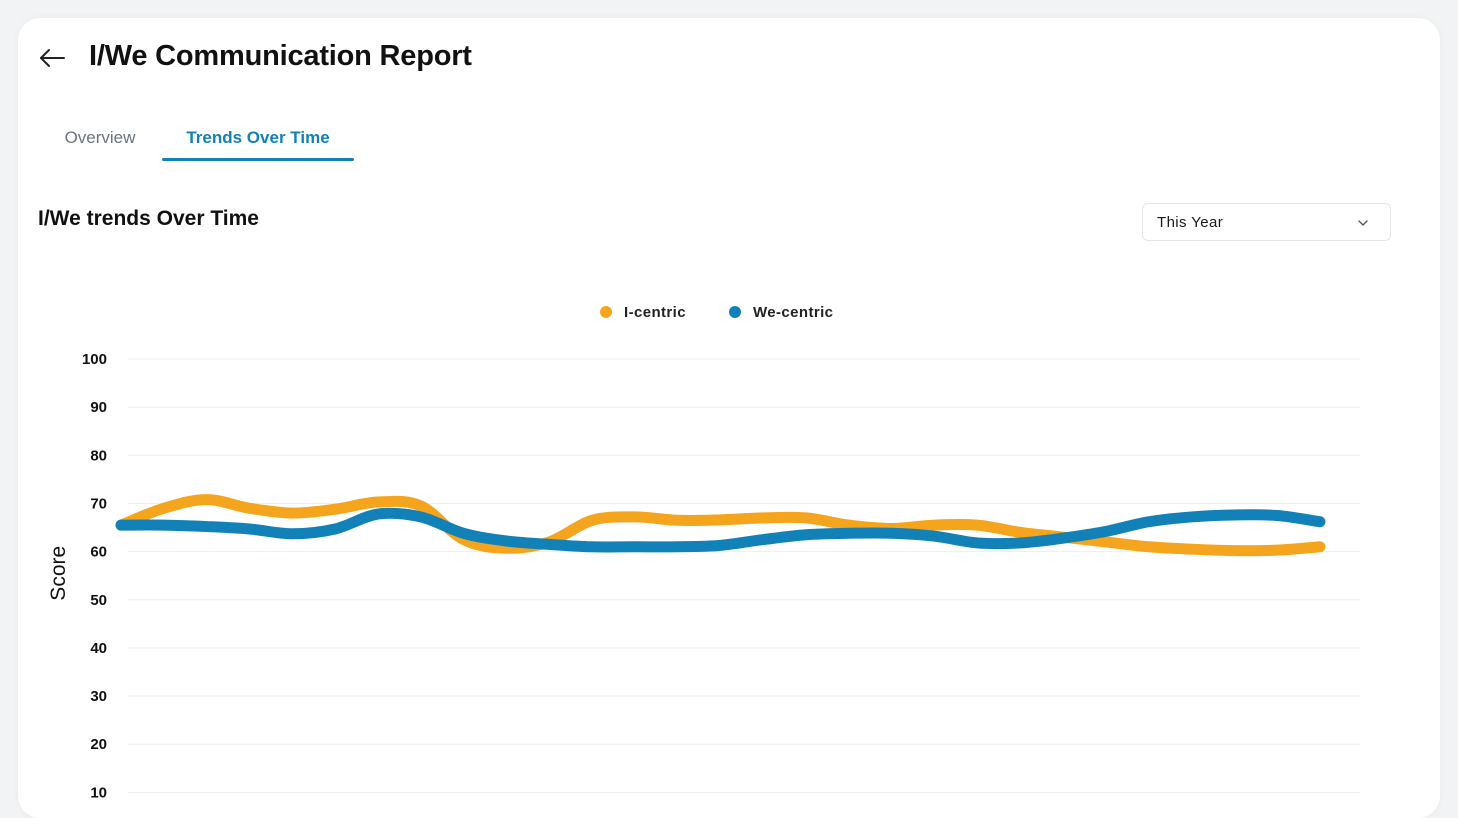 This screenshot has height=818, width=1458. I want to click on chart-legend: I-centric We-centric, so click(729, 313).